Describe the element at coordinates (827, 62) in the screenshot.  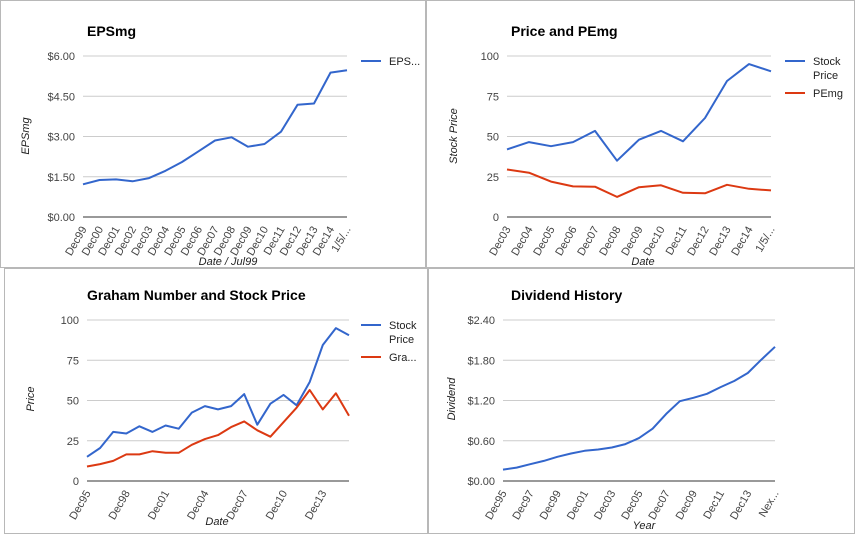
I see `price-pe-legend-label: Stock` at that location.